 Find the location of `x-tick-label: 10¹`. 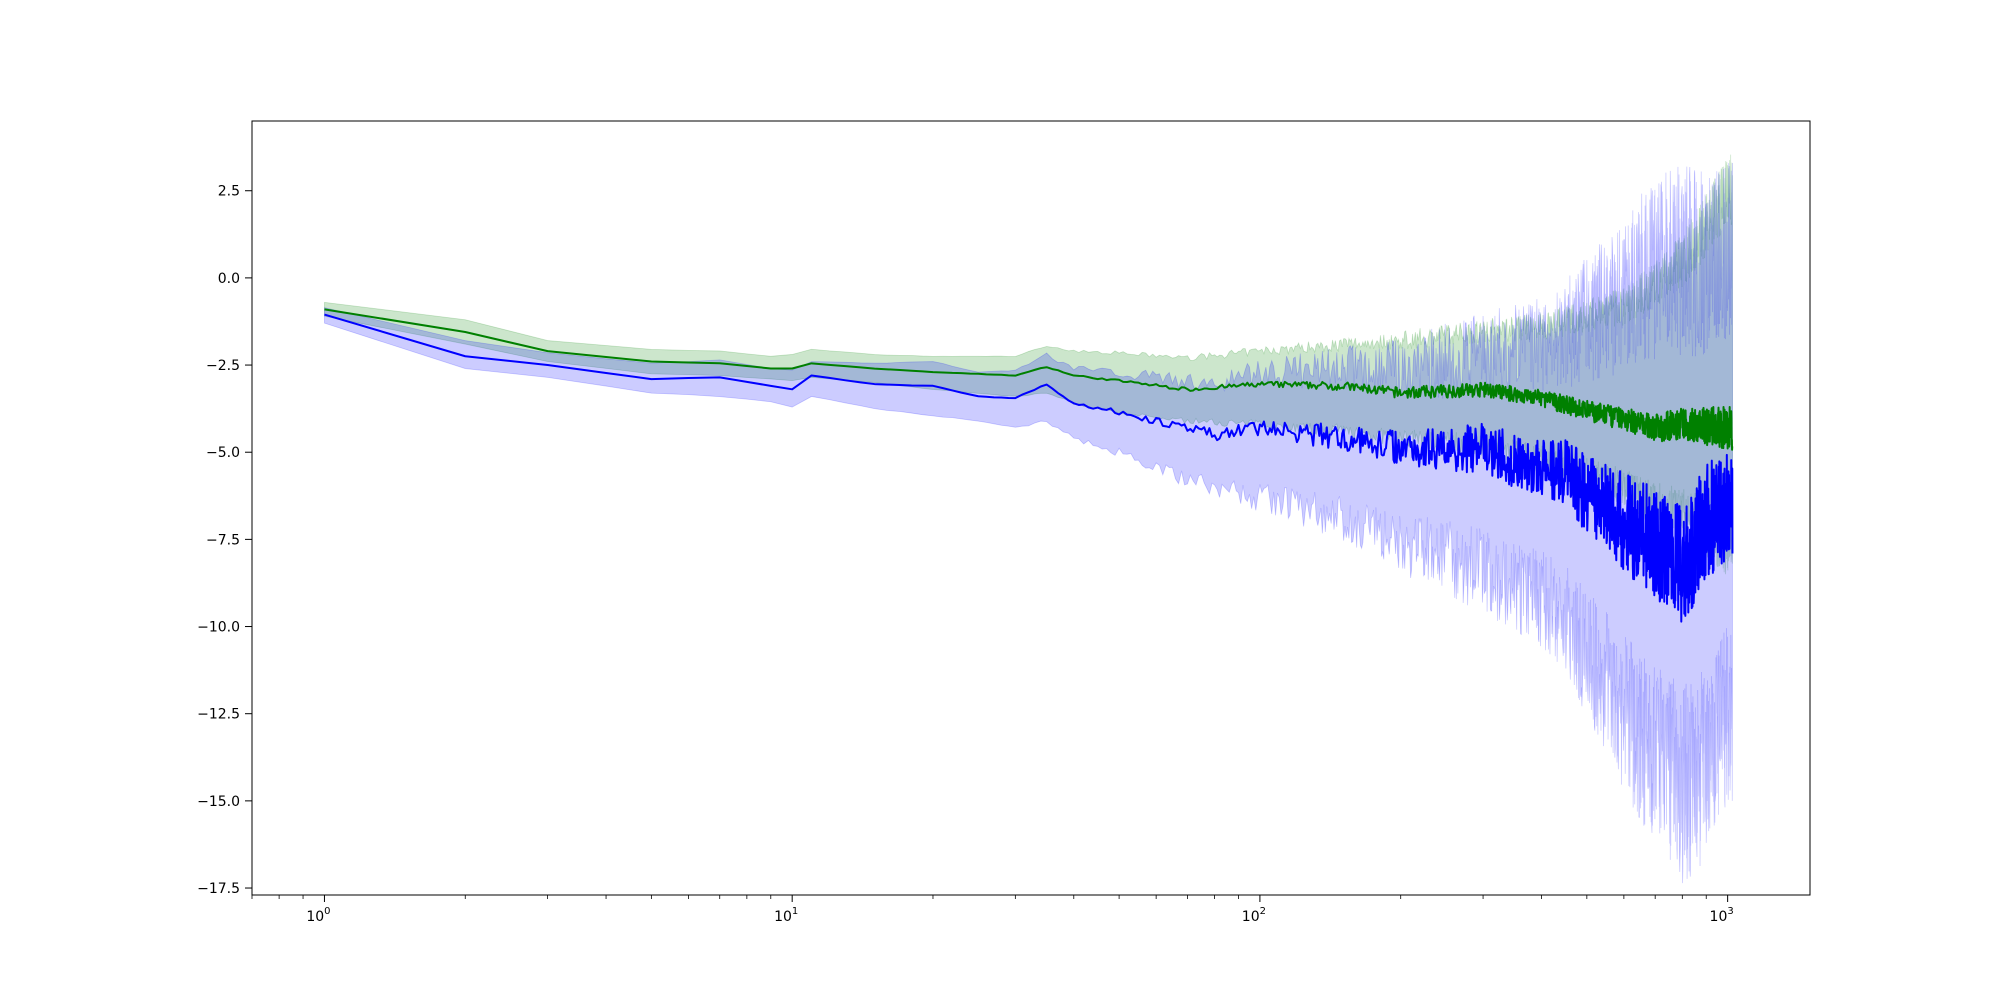

x-tick-label: 10¹ is located at coordinates (786, 915).